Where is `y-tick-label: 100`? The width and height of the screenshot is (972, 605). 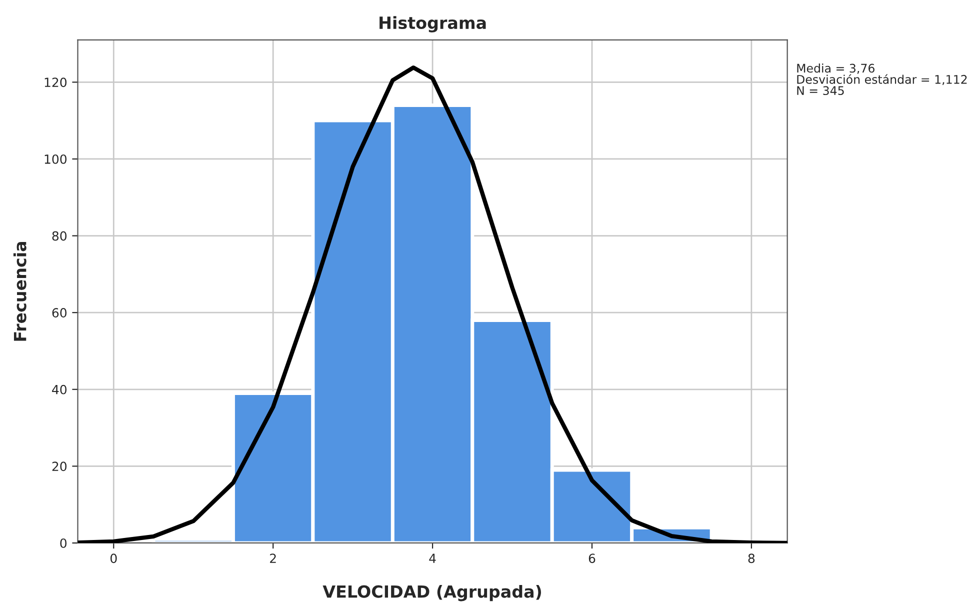
y-tick-label: 100 is located at coordinates (55, 159).